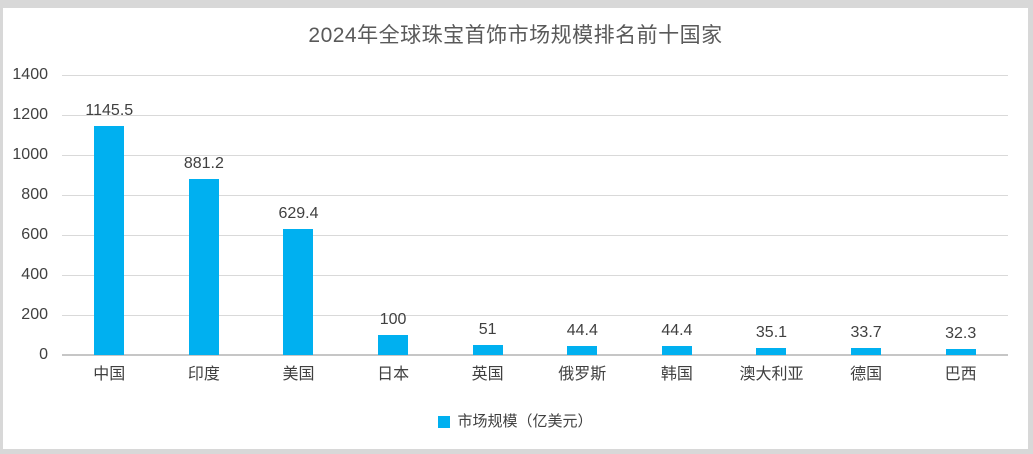  Describe the element at coordinates (34, 314) in the screenshot. I see `y-axis-tick-label: 200` at that location.